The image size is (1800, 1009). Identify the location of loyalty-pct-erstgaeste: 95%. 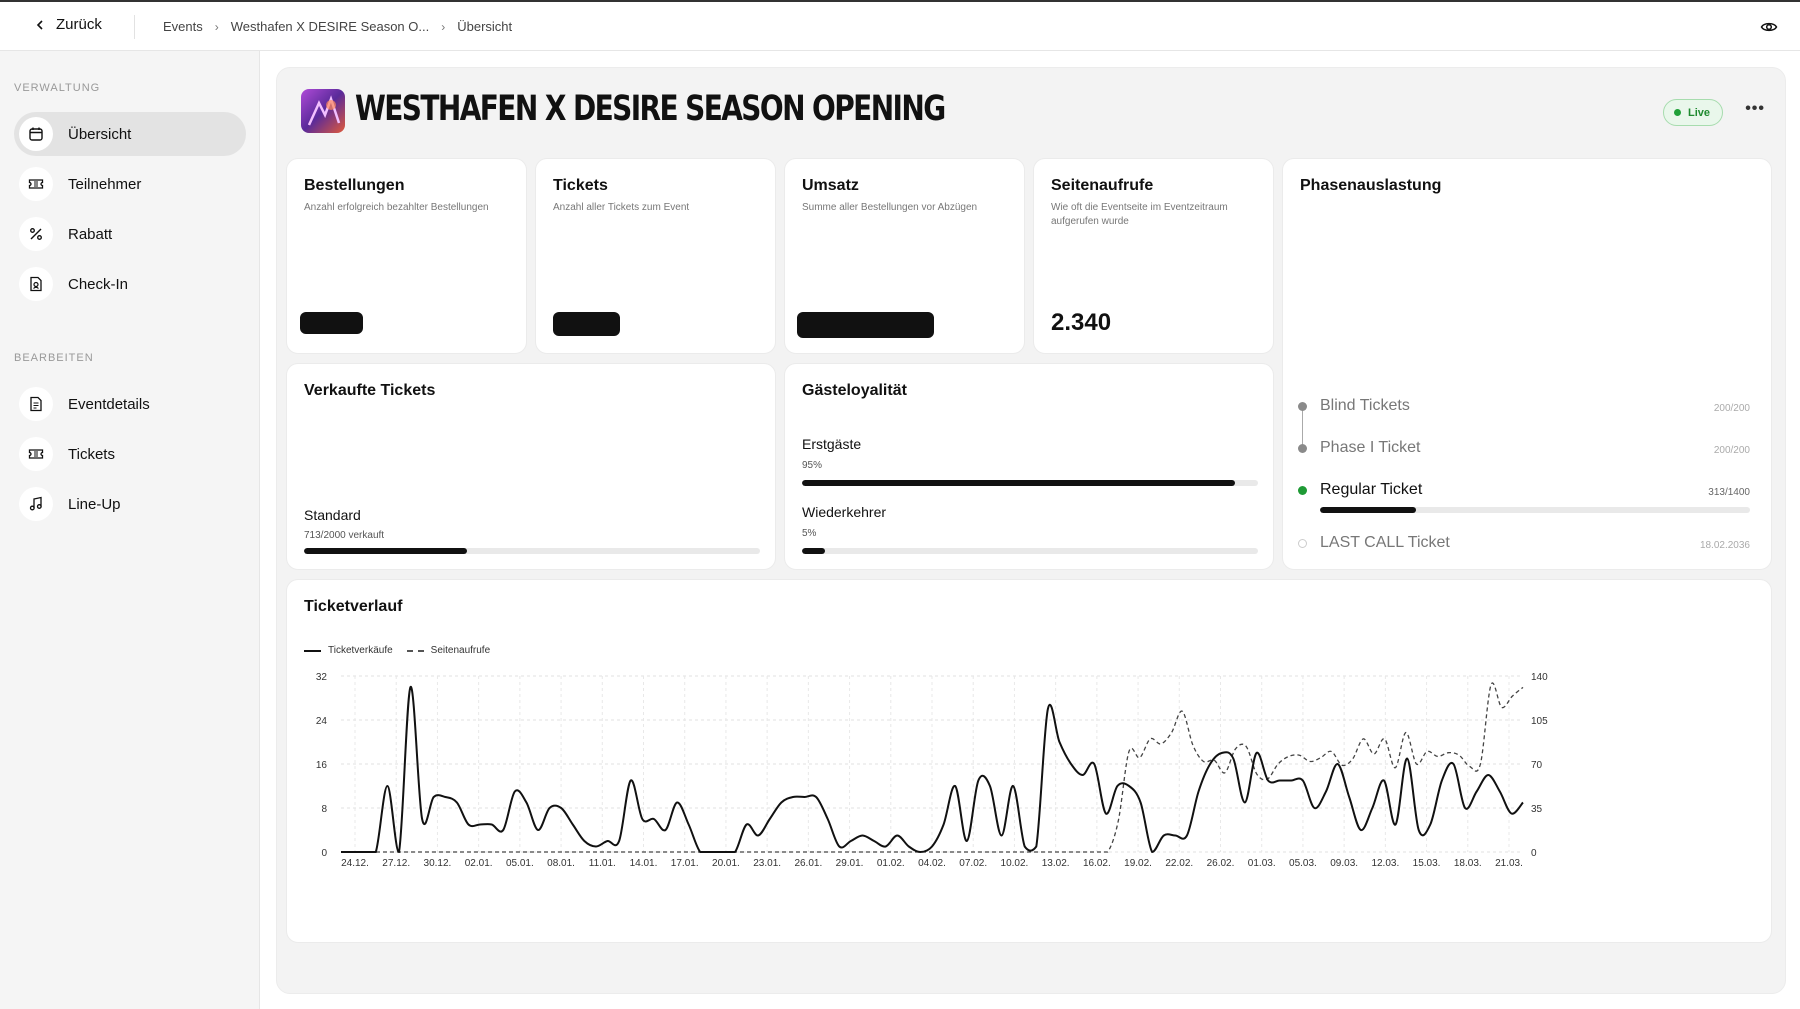
(812, 465).